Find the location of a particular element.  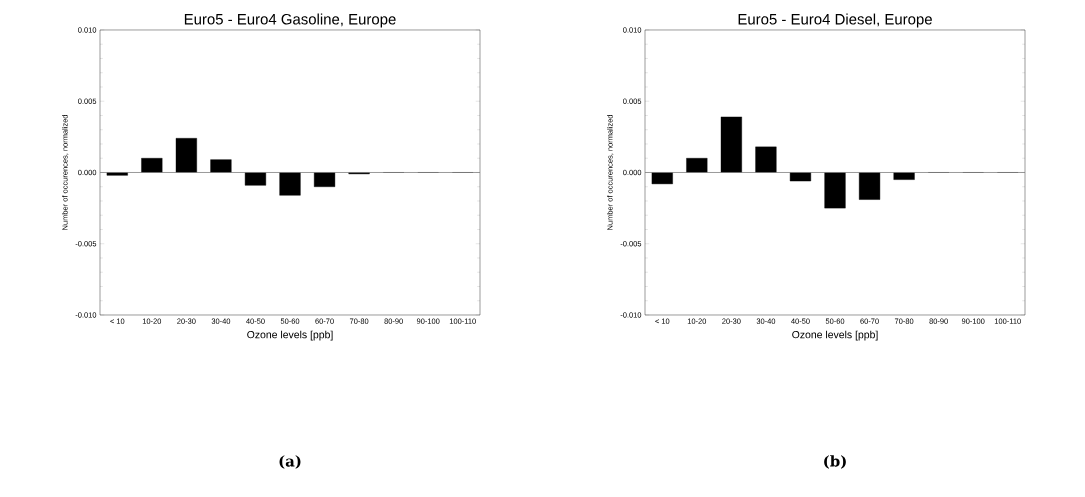

text: (a) is located at coordinates (290, 462).